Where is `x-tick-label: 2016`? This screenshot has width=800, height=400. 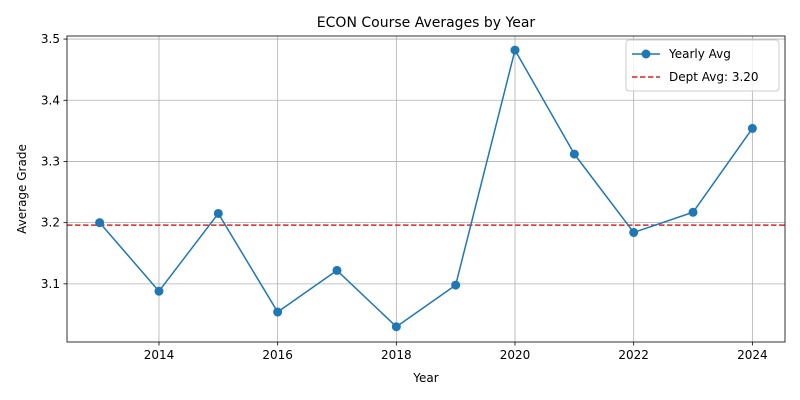
x-tick-label: 2016 is located at coordinates (277, 355).